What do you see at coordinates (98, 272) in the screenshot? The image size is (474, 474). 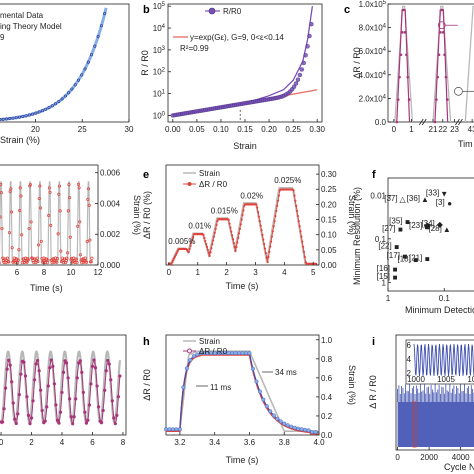 I see `panel-d-xtick-label: 12` at bounding box center [98, 272].